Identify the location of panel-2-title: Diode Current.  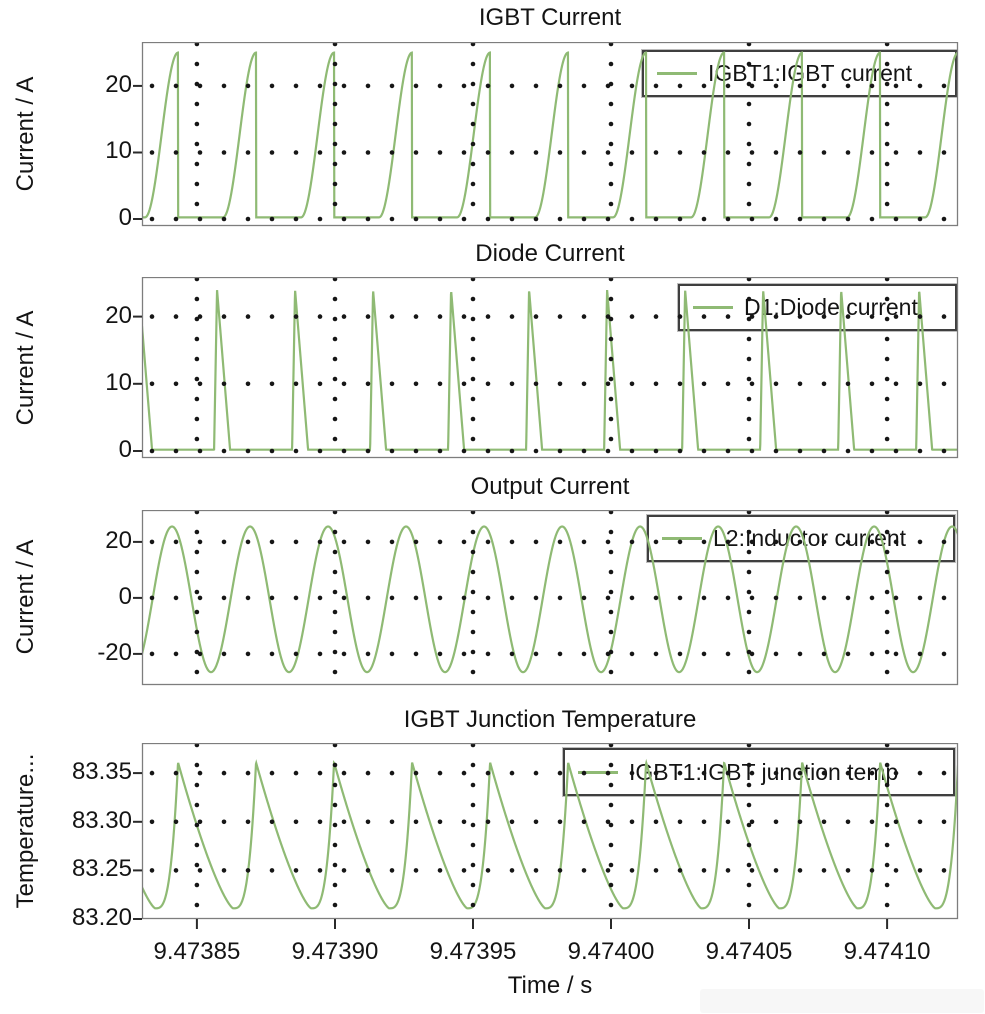
(550, 253).